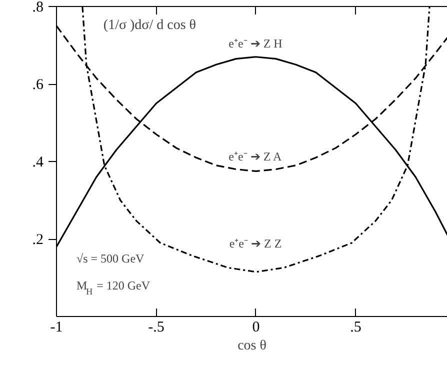 The height and width of the screenshot is (374, 447). Describe the element at coordinates (38, 240) in the screenshot. I see `y-tick-label: .2` at that location.